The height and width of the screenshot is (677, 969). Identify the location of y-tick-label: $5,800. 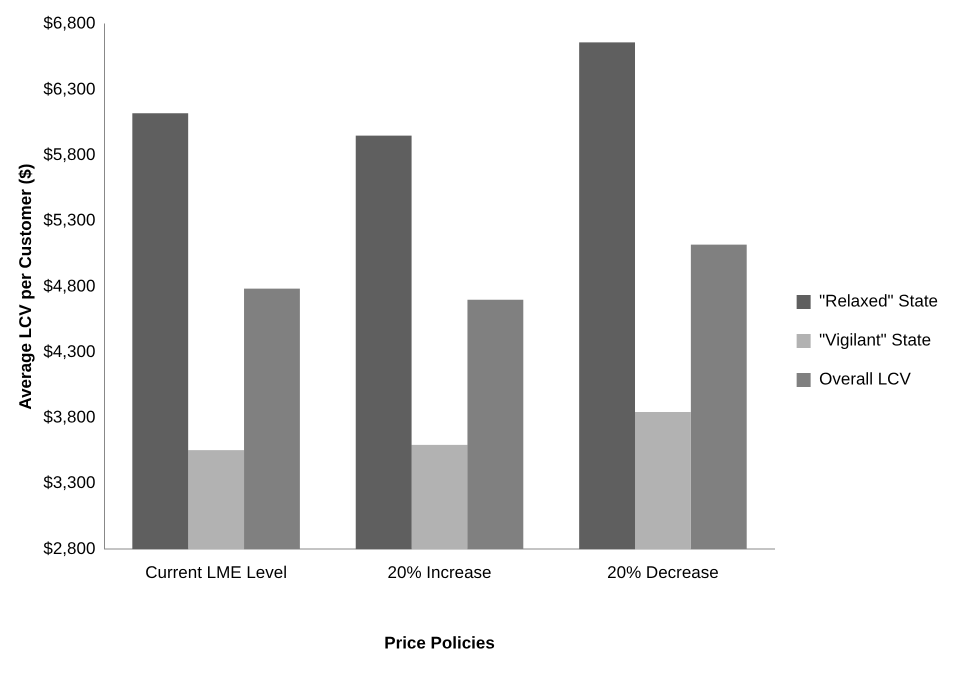
(69, 154).